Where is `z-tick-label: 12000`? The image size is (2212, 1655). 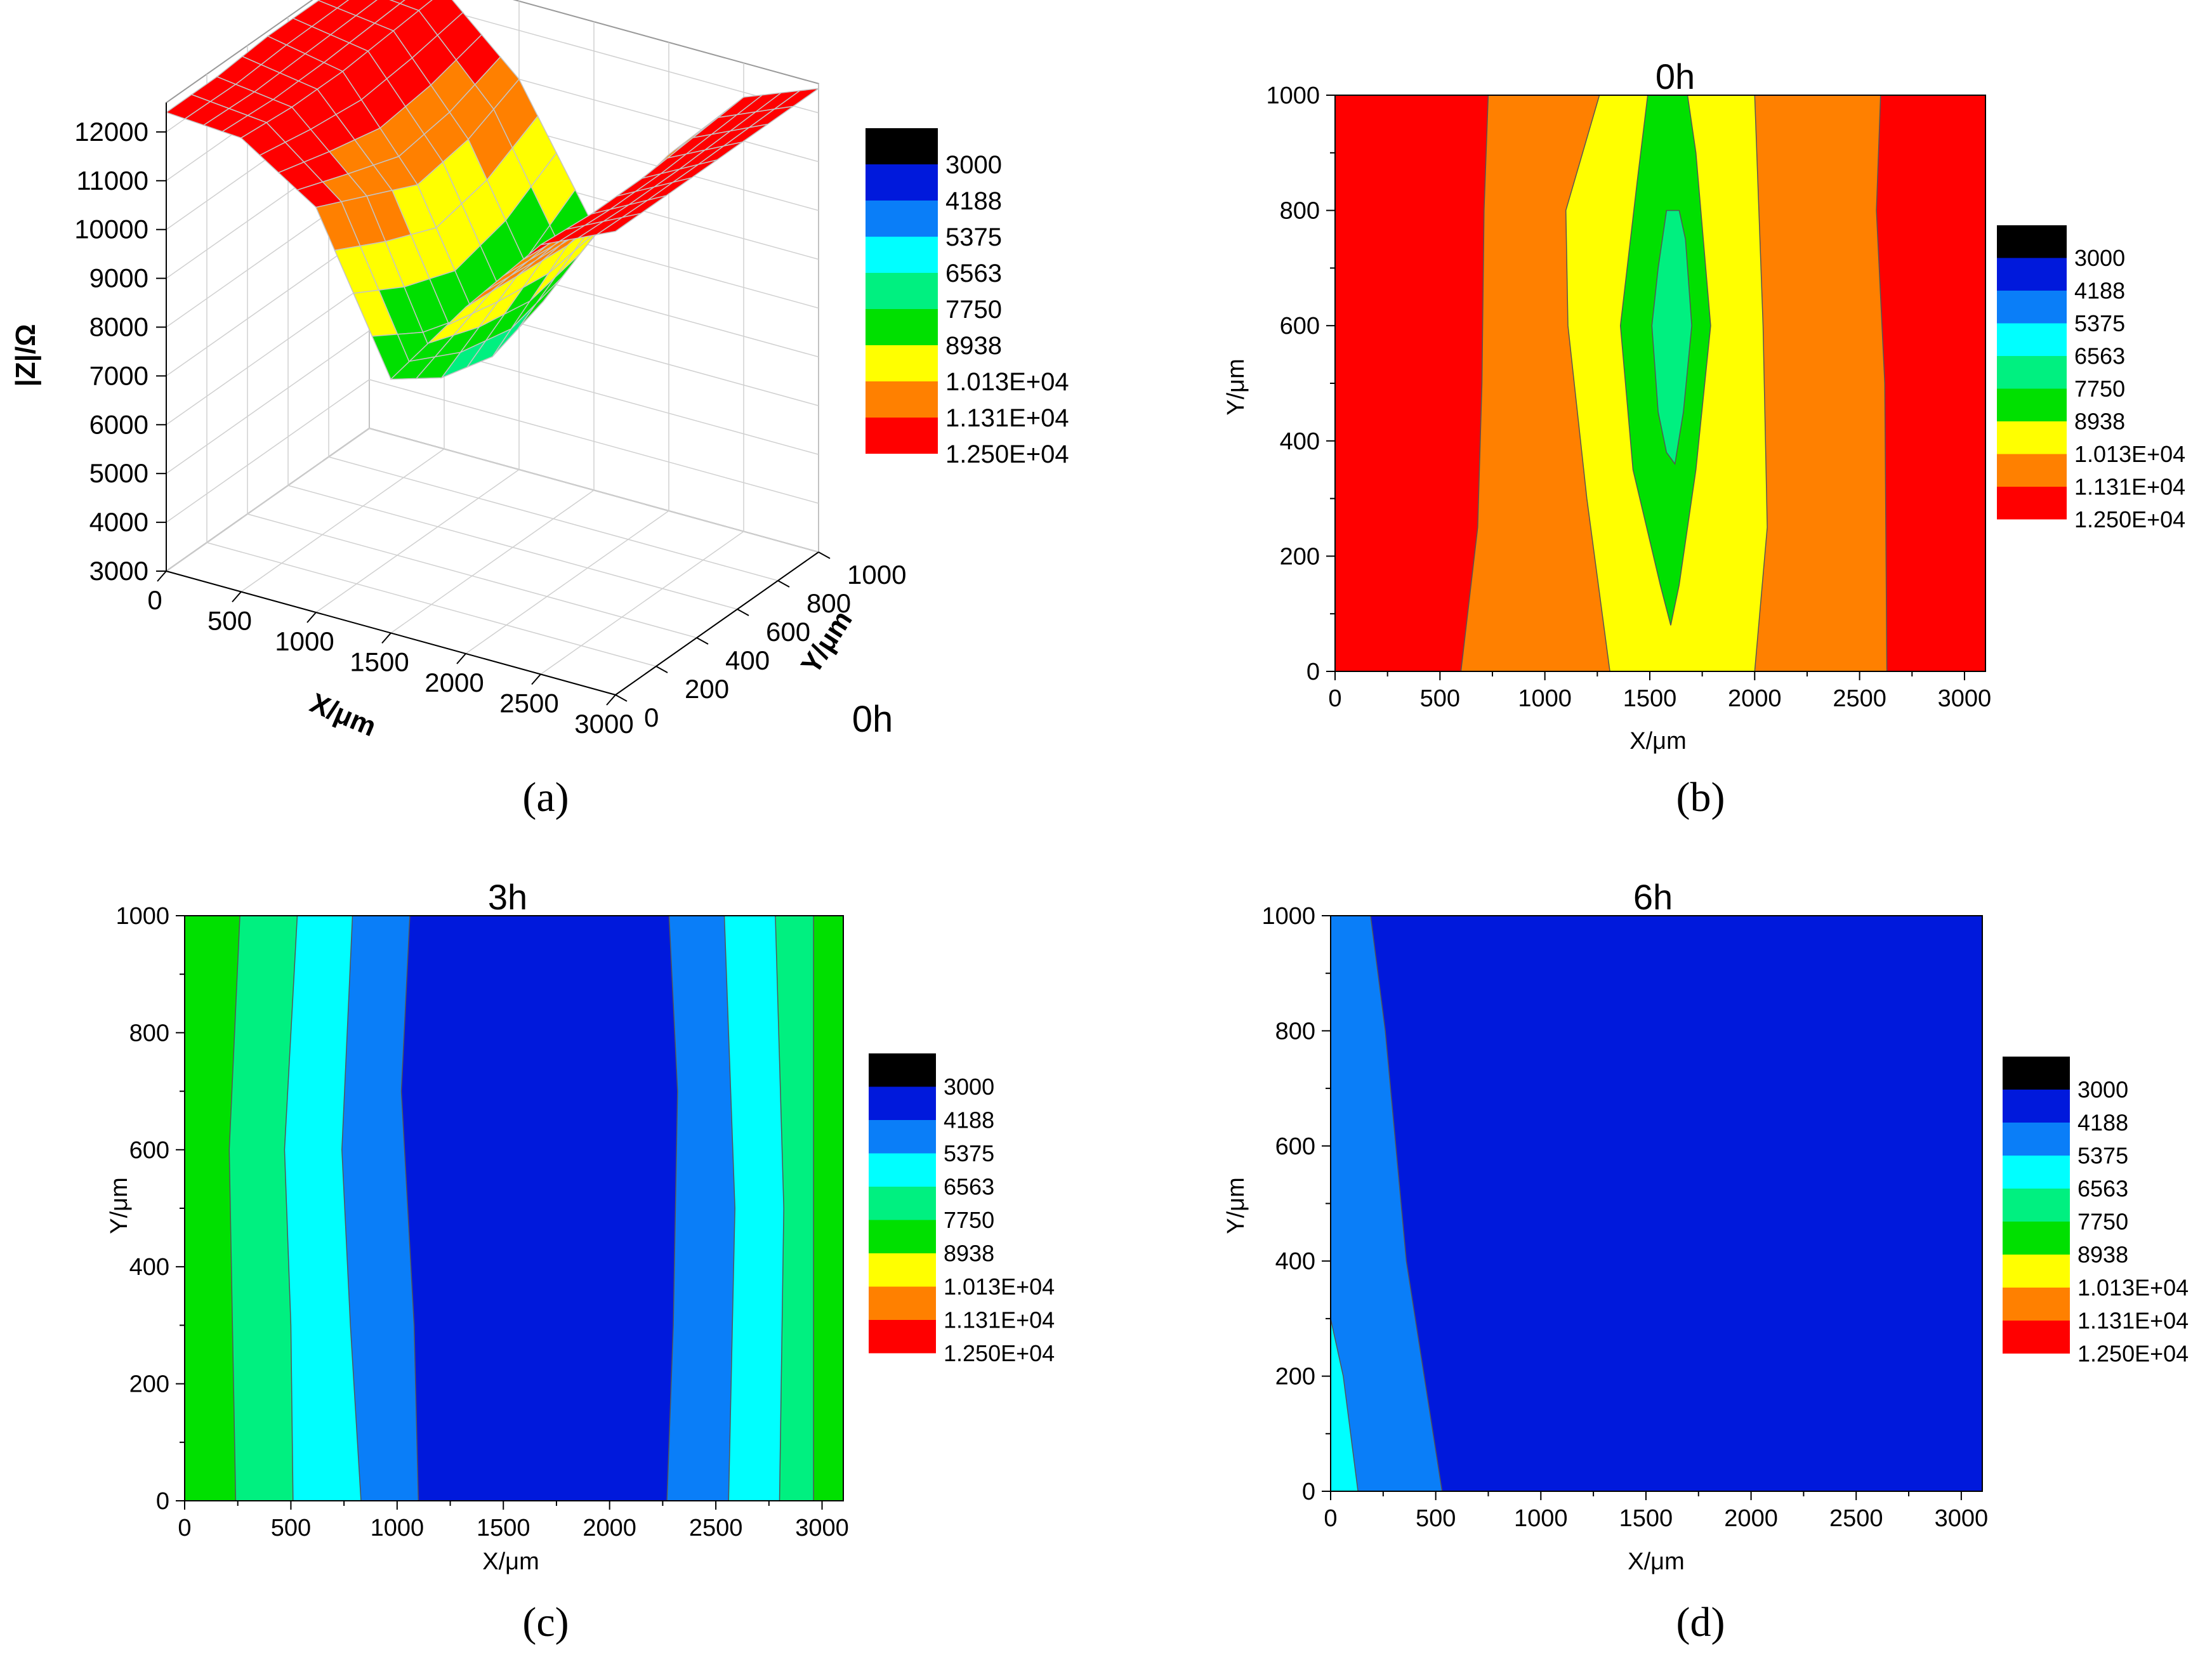
z-tick-label: 12000 is located at coordinates (111, 132).